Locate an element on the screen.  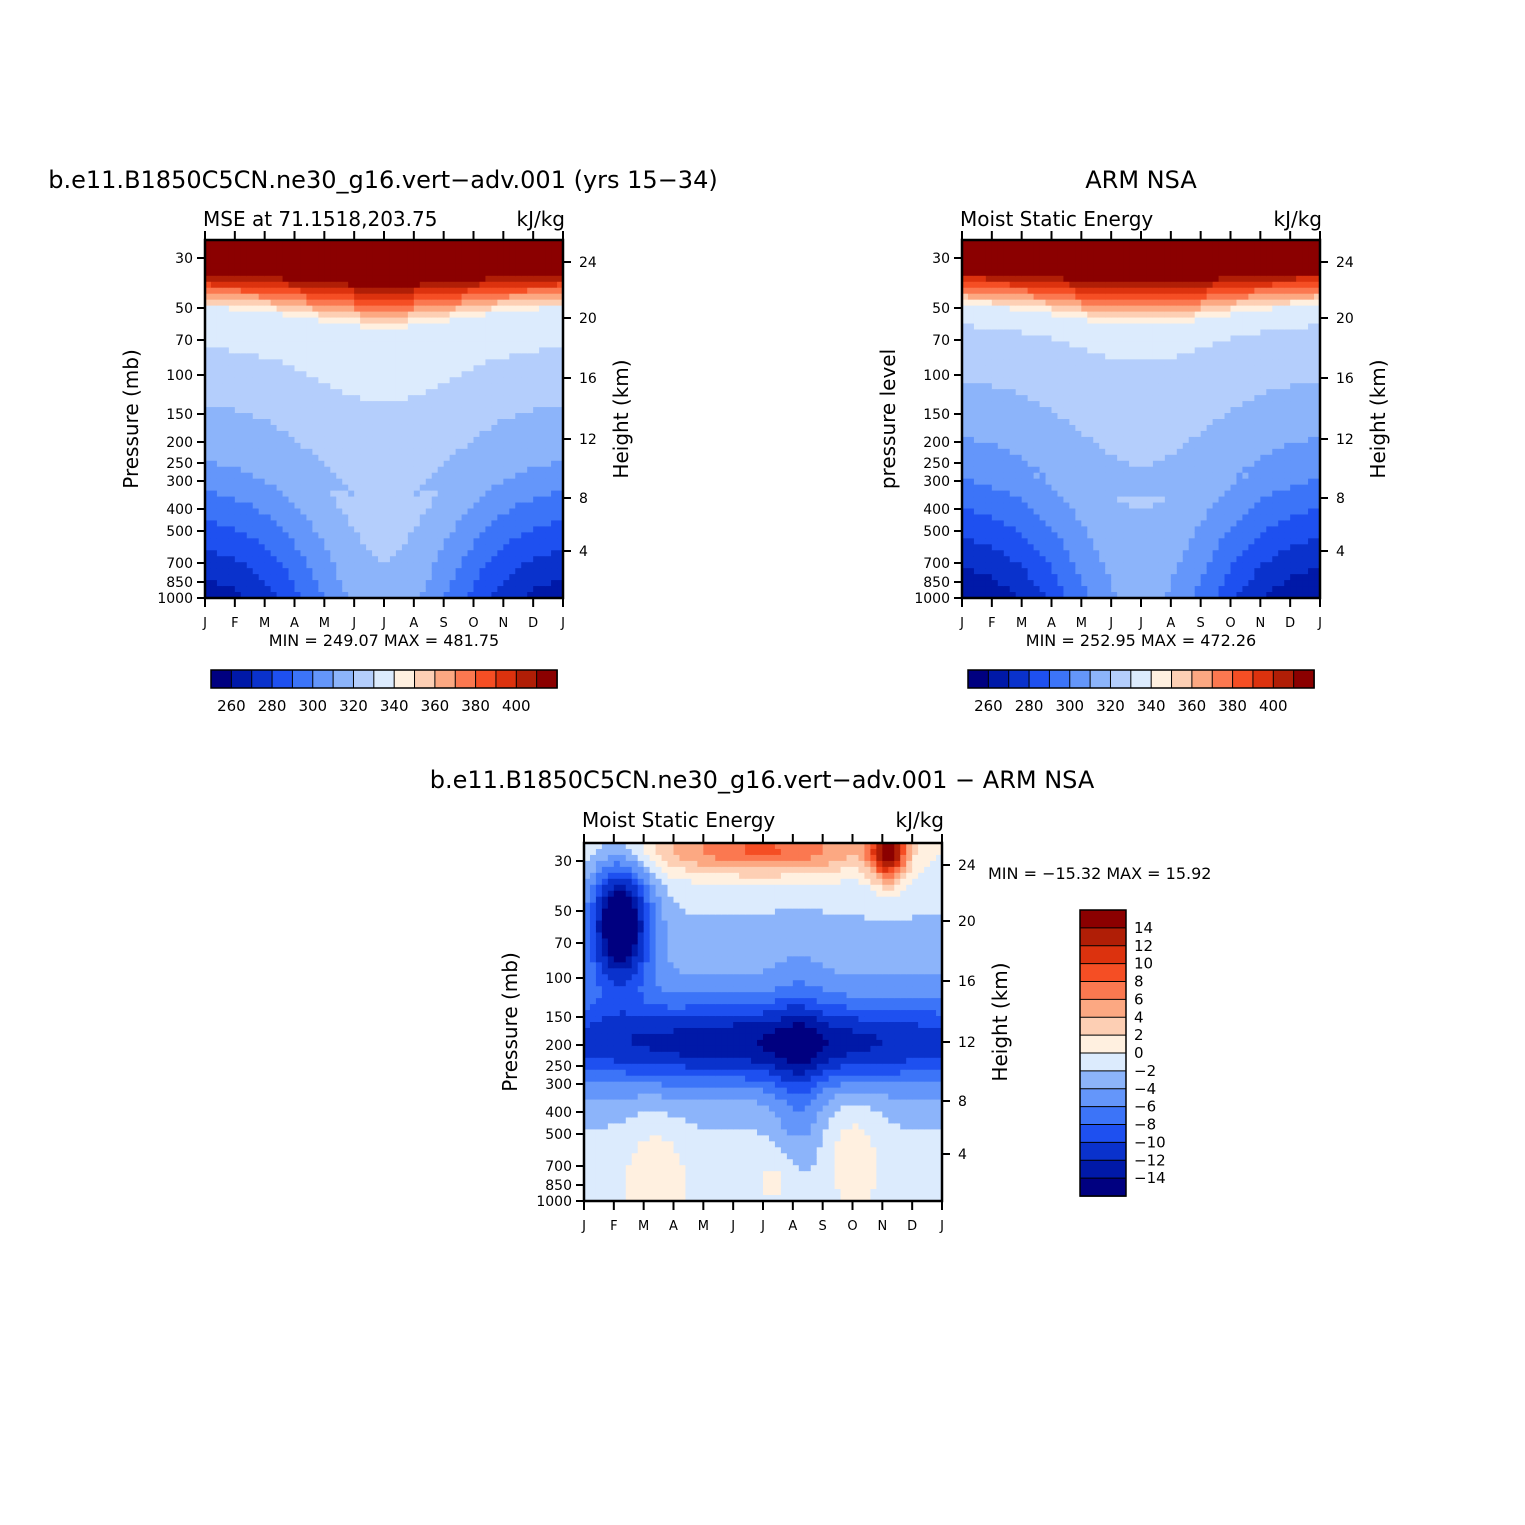
colorbar-swatch is located at coordinates (384, 679).